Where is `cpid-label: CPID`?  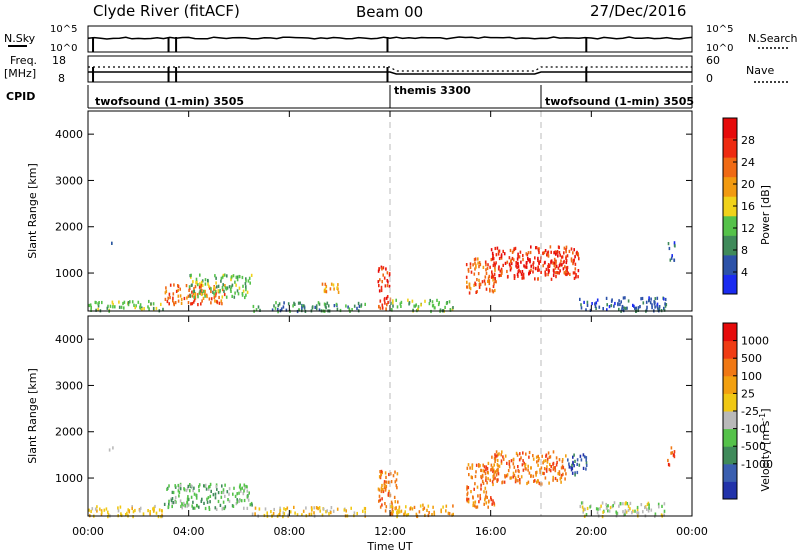
cpid-label: CPID is located at coordinates (20, 96).